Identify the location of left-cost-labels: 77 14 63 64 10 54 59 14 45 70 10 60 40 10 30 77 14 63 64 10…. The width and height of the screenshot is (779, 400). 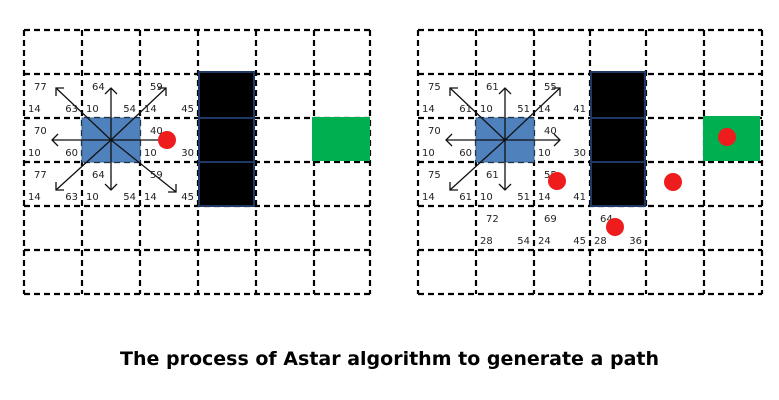
(111, 142).